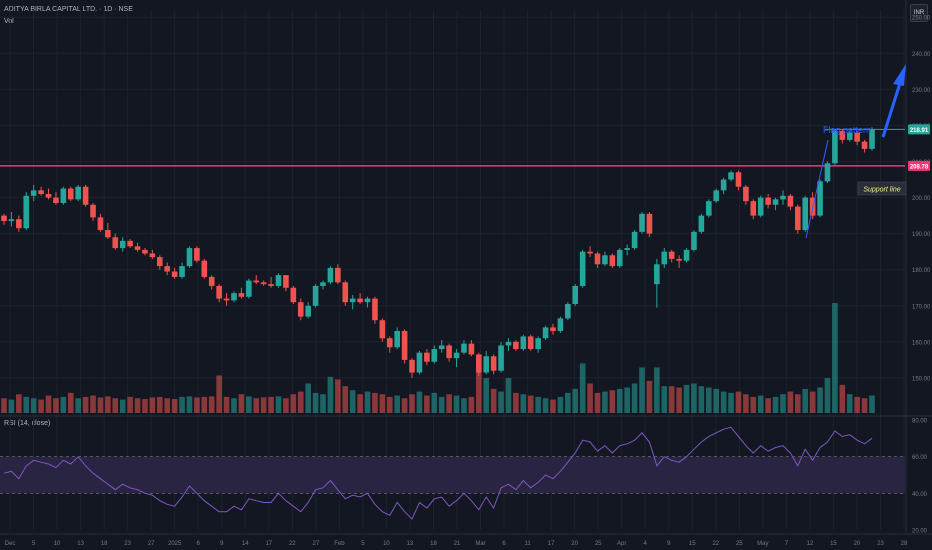 This screenshot has width=932, height=550. Describe the element at coordinates (175, 544) in the screenshot. I see `x-tick-label: 2025` at that location.